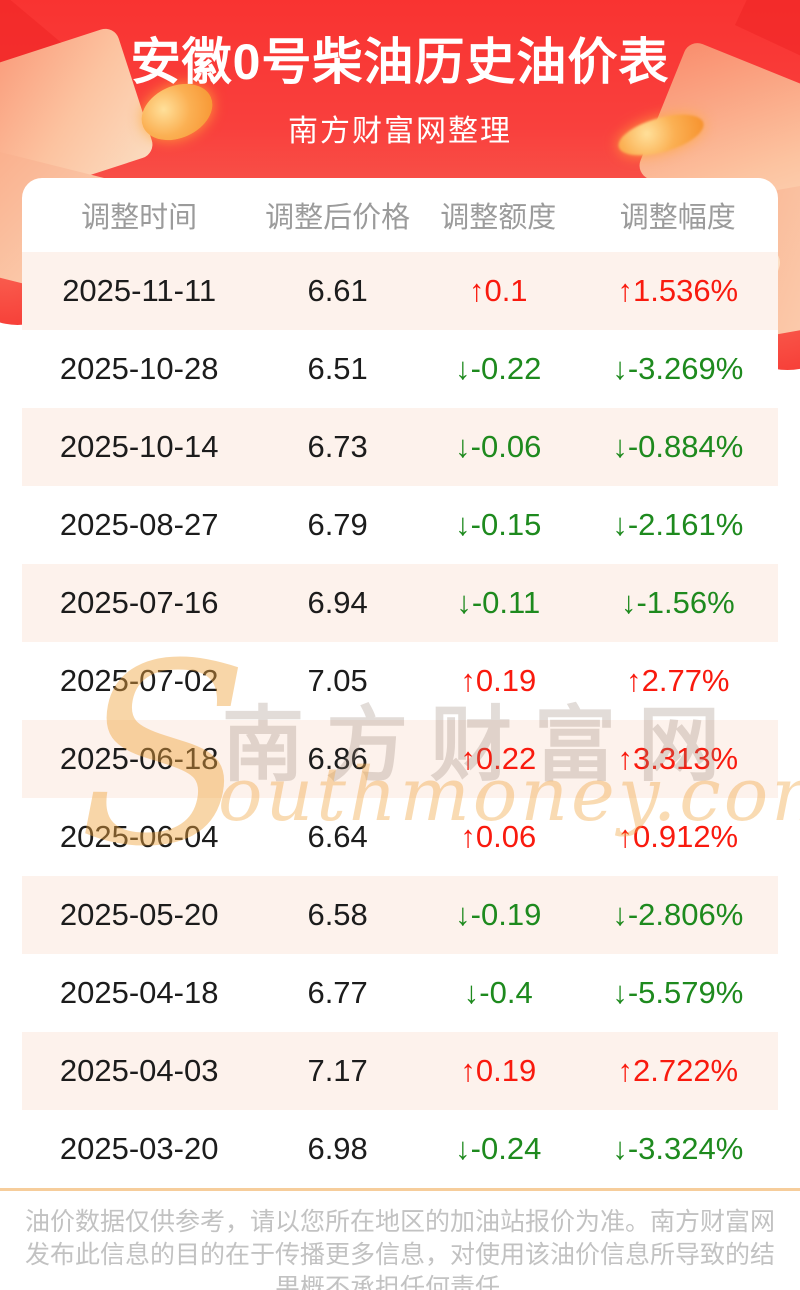 Image resolution: width=800 pixels, height=1290 pixels. I want to click on row-change: ↑0.06, so click(498, 836).